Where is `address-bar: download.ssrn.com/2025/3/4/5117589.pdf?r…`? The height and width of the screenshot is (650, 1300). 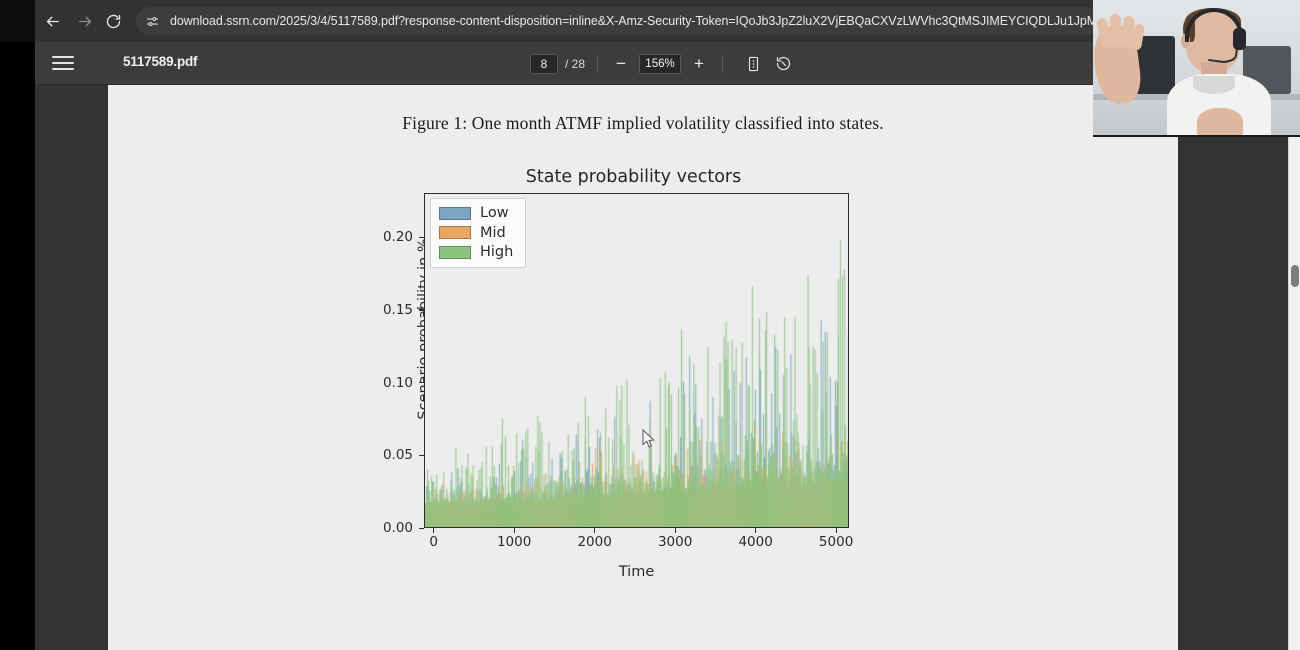 address-bar: download.ssrn.com/2025/3/4/5117589.pdf?r… is located at coordinates (619, 21).